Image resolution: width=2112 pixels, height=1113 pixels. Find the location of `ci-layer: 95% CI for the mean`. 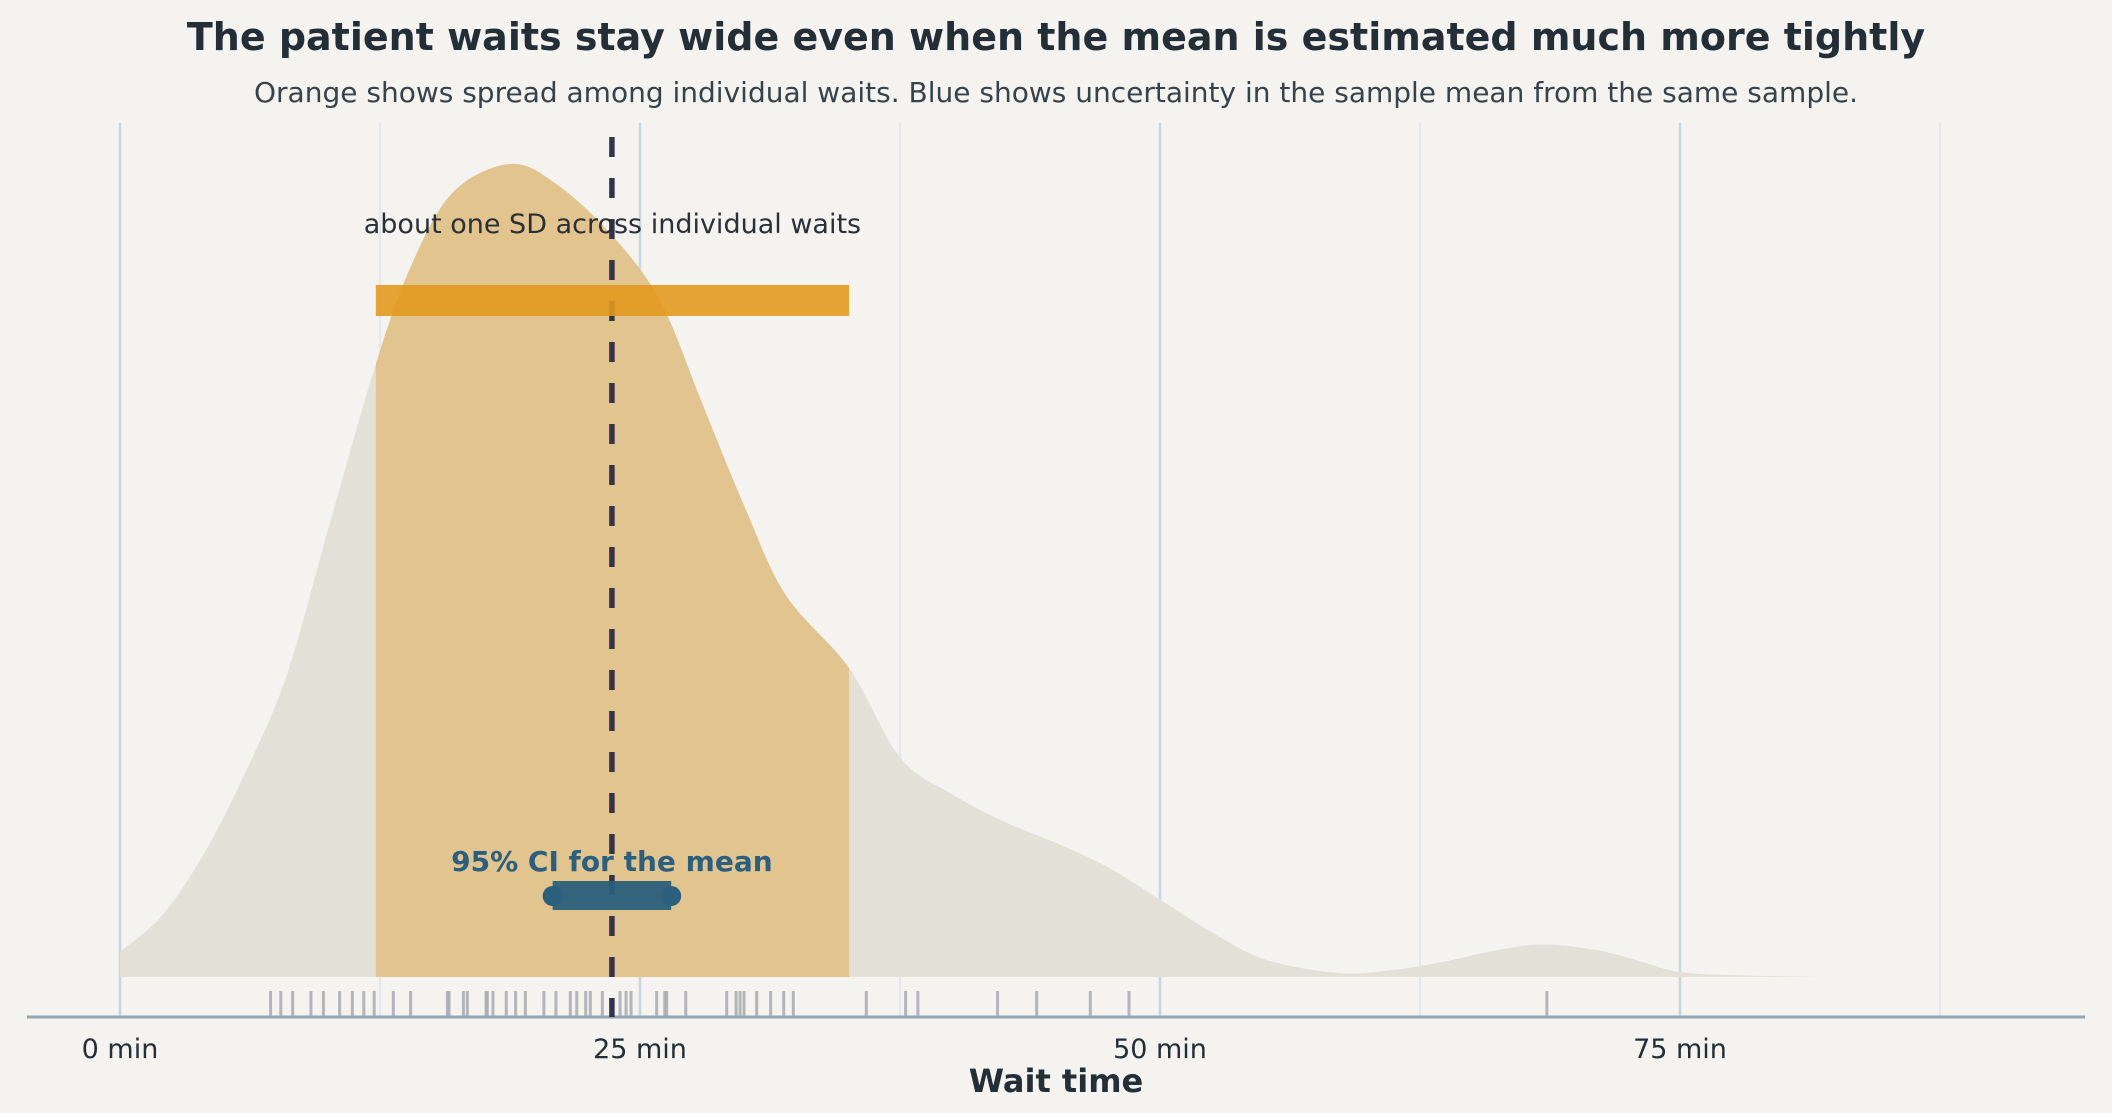

ci-layer: 95% CI for the mean is located at coordinates (612, 877).